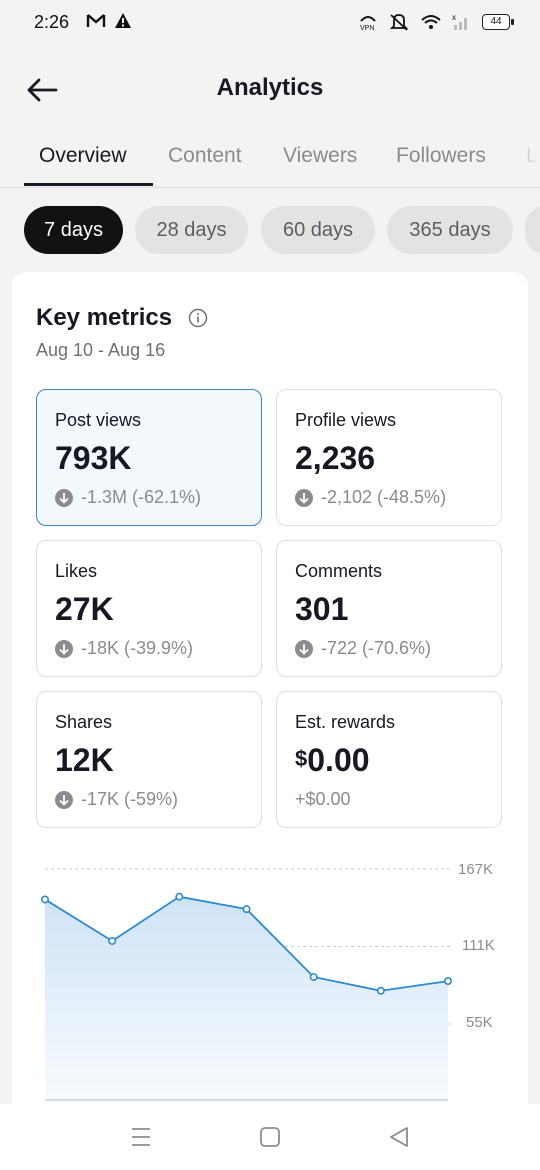 Image resolution: width=540 pixels, height=1170 pixels. Describe the element at coordinates (318, 230) in the screenshot. I see `range-60-days: 60 days` at that location.